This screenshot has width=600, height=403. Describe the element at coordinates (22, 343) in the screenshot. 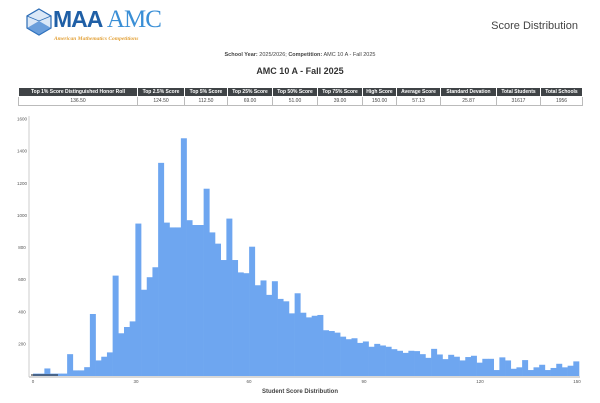

I see `y-tick-label: 200` at that location.